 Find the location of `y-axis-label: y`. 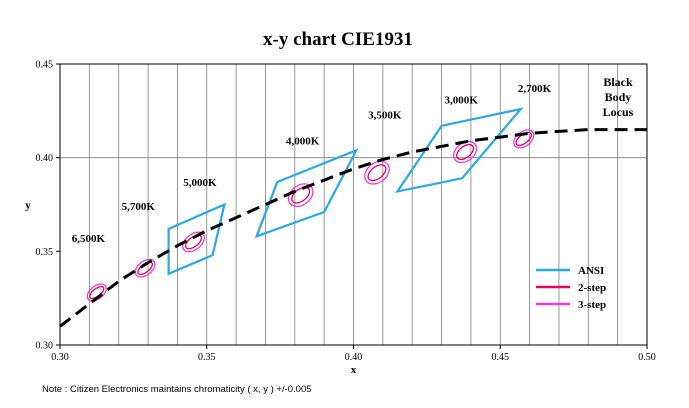

y-axis-label: y is located at coordinates (28, 206).